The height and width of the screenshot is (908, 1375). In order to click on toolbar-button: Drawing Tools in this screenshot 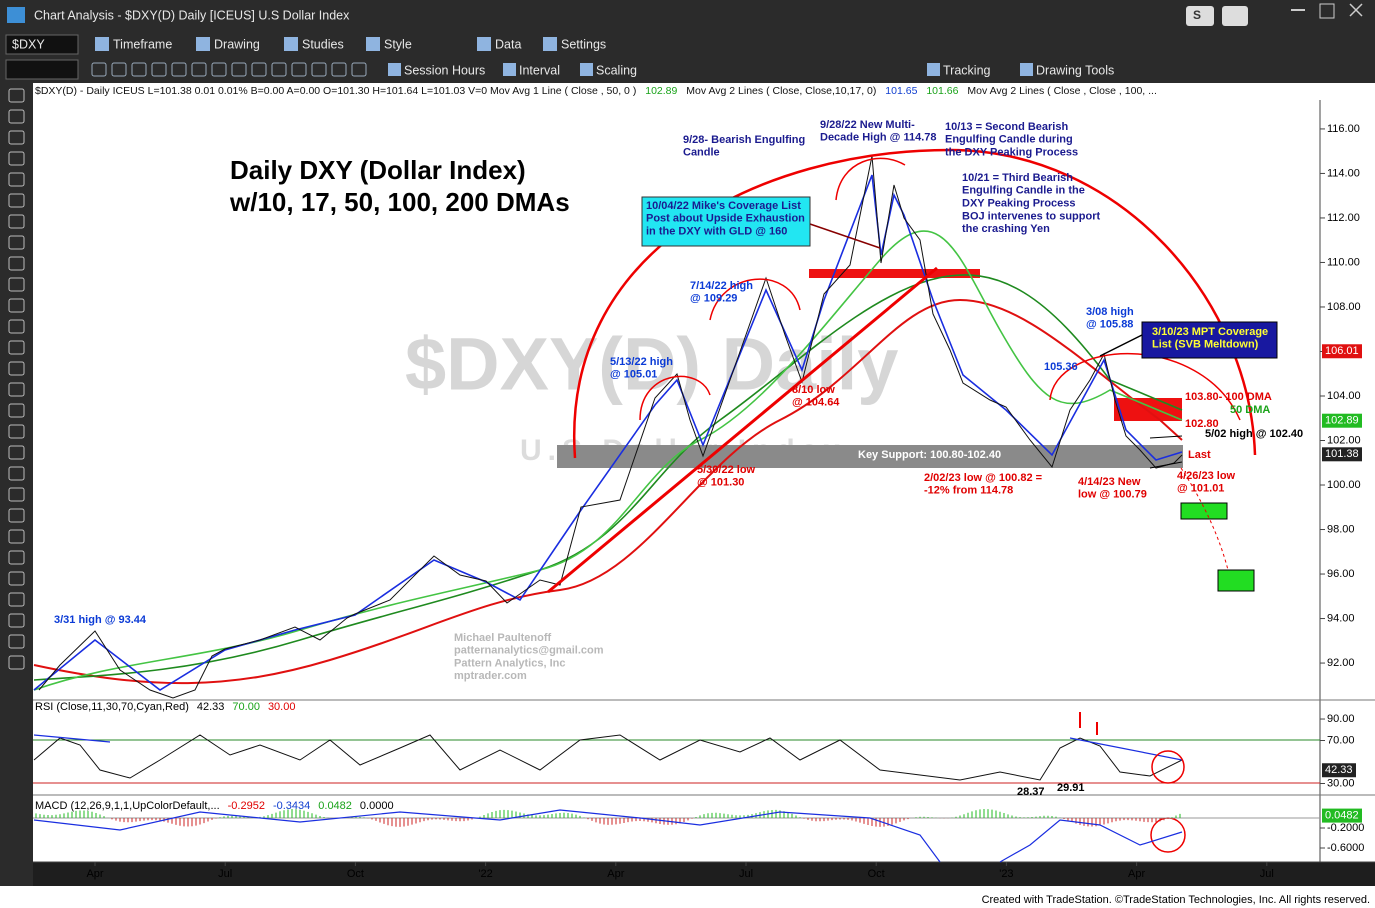, I will do `click(1075, 70)`.